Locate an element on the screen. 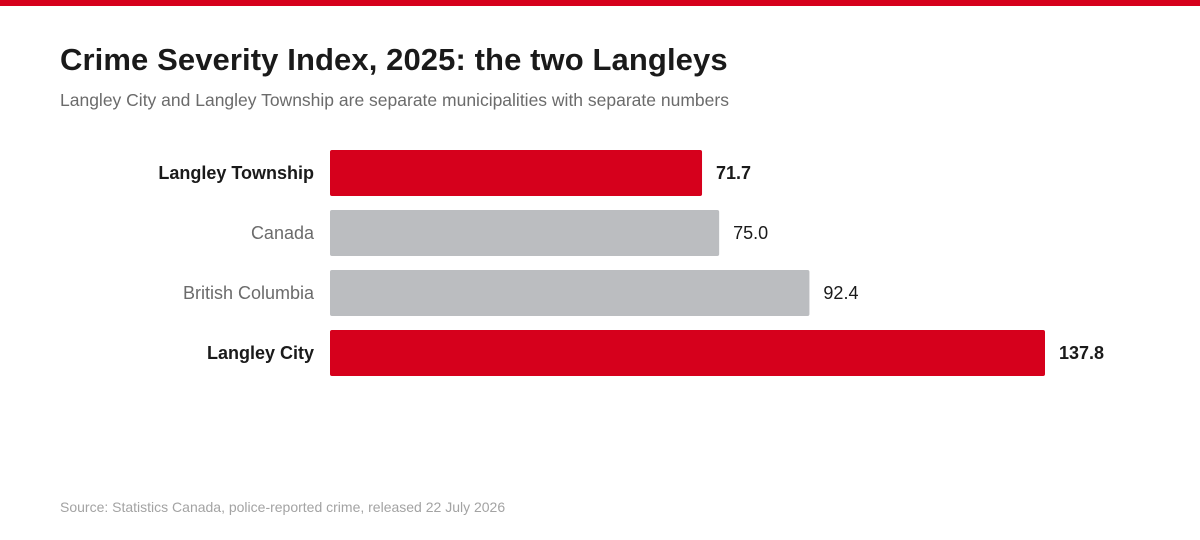 This screenshot has height=540, width=1200. category-label-canada: Canada is located at coordinates (283, 233).